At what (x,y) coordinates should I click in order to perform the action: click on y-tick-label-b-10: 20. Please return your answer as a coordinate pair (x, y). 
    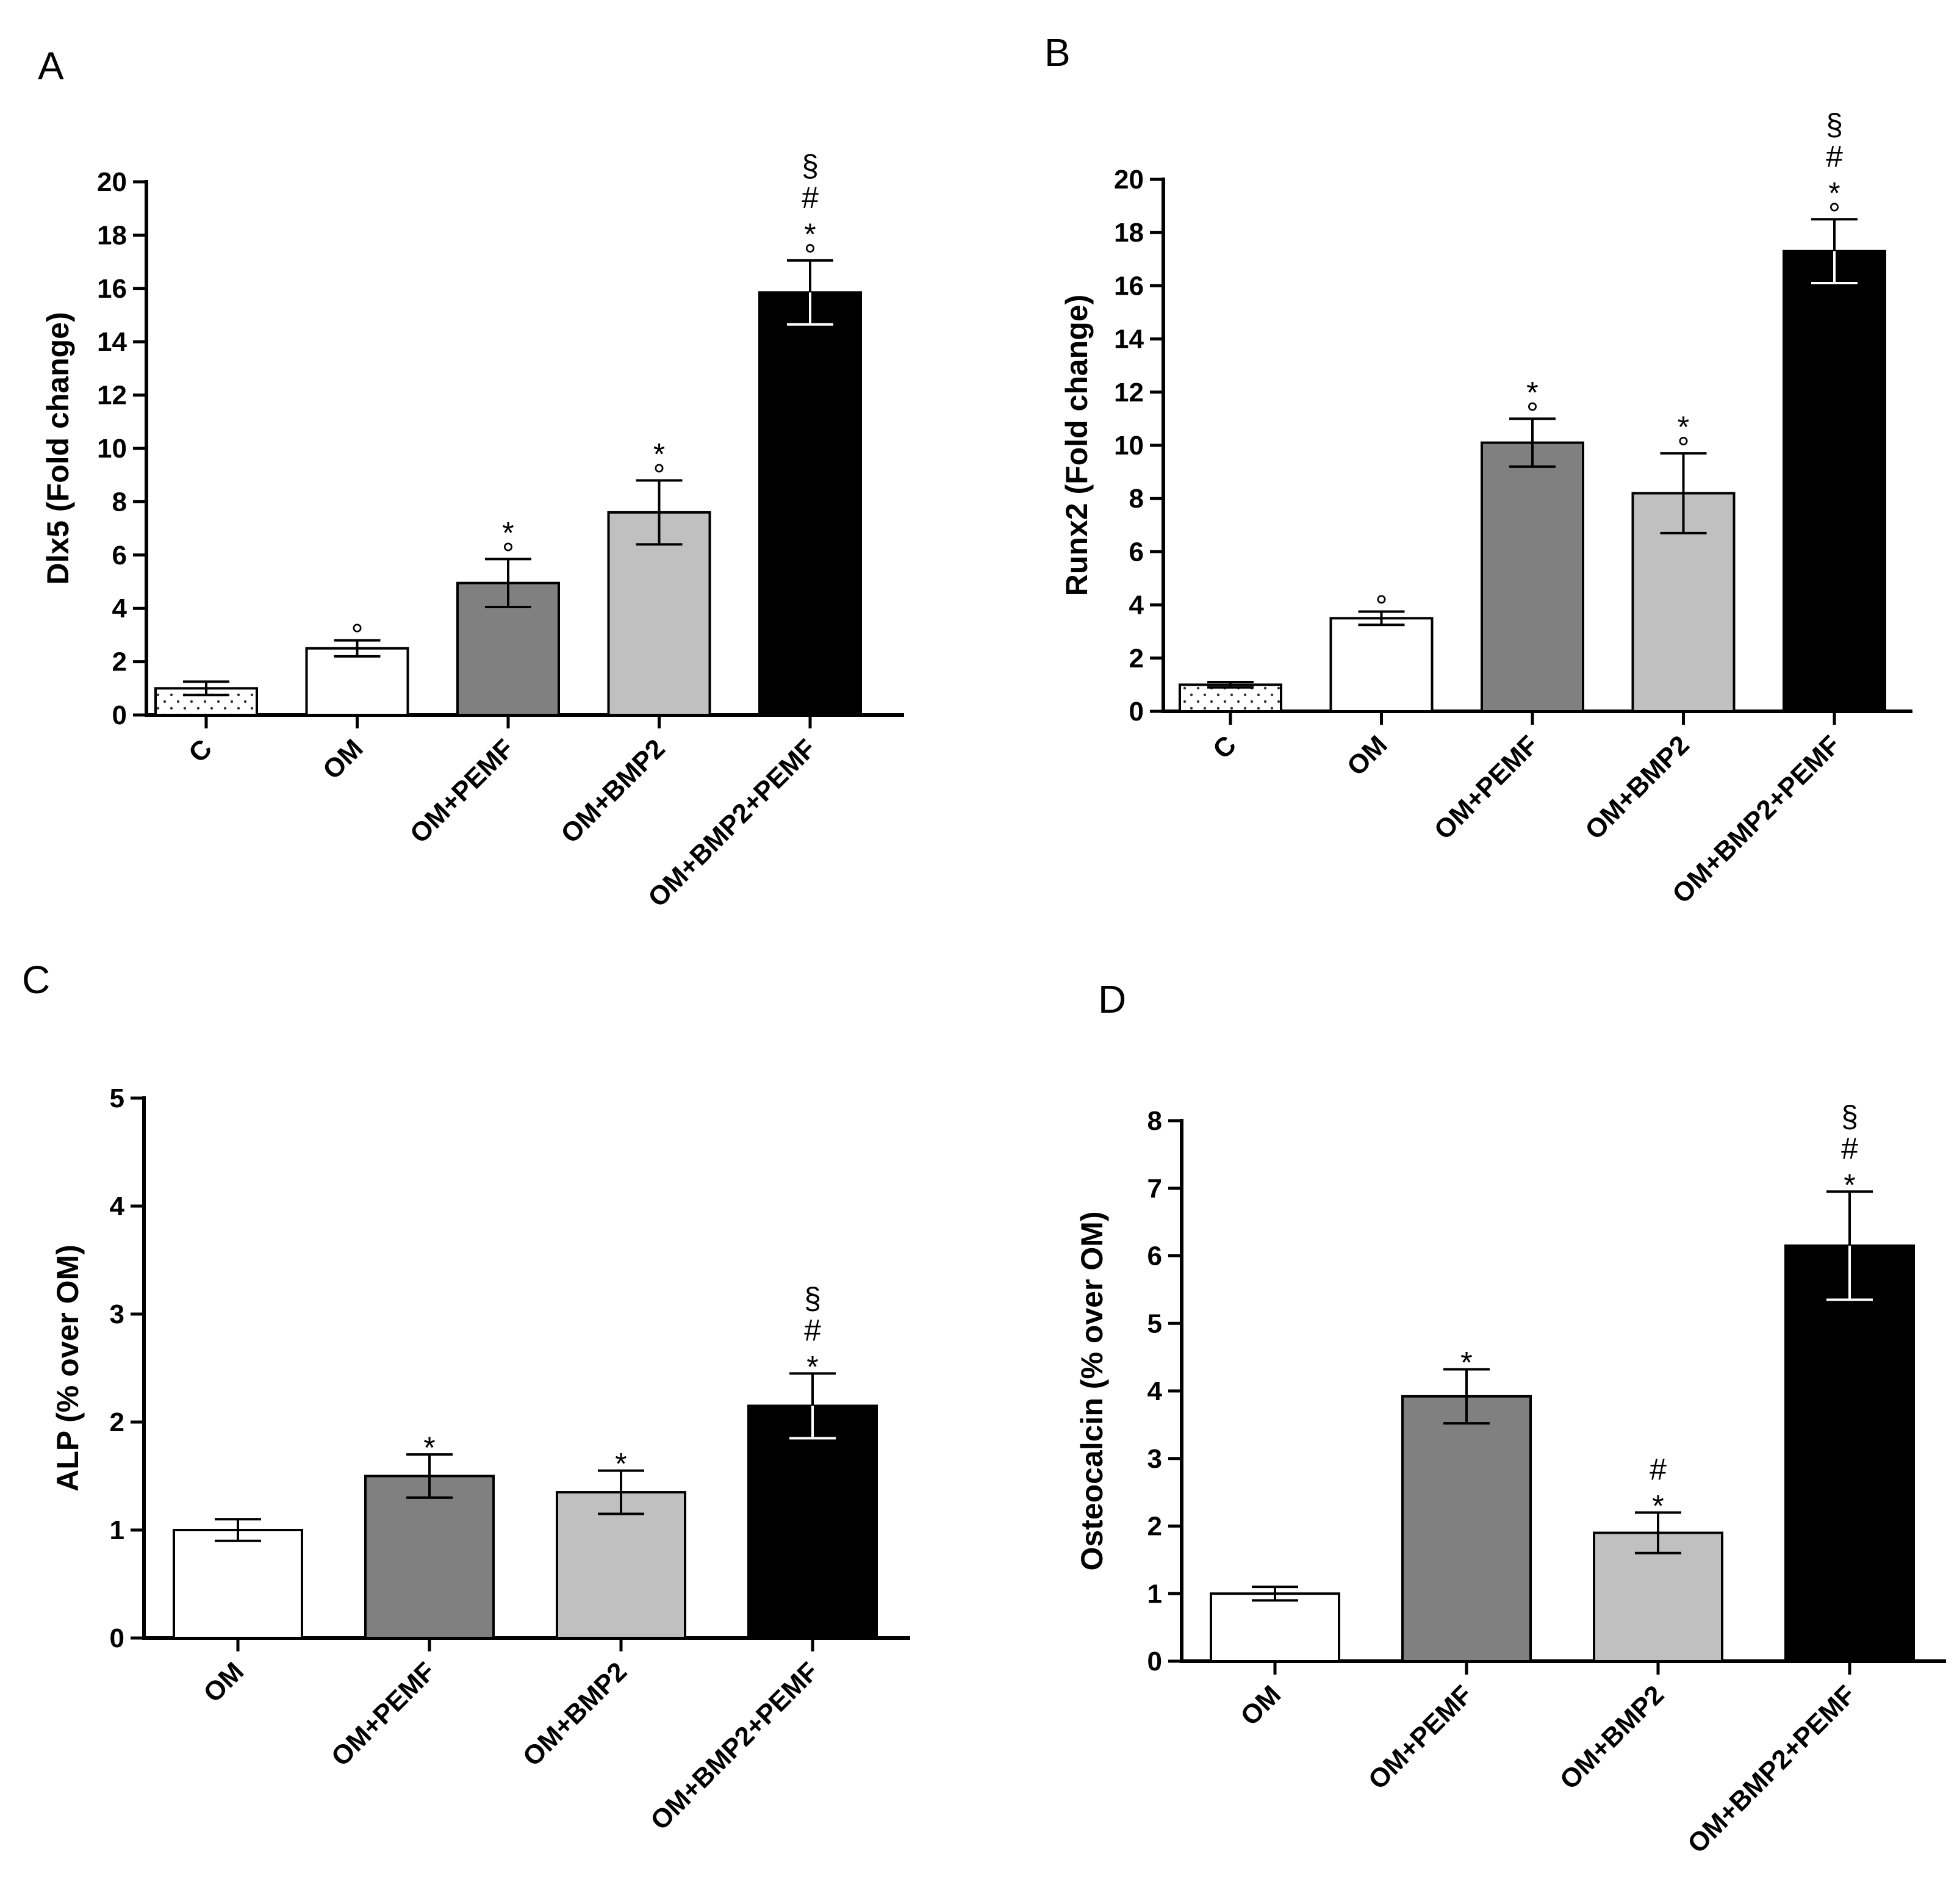
    Looking at the image, I should click on (1129, 180).